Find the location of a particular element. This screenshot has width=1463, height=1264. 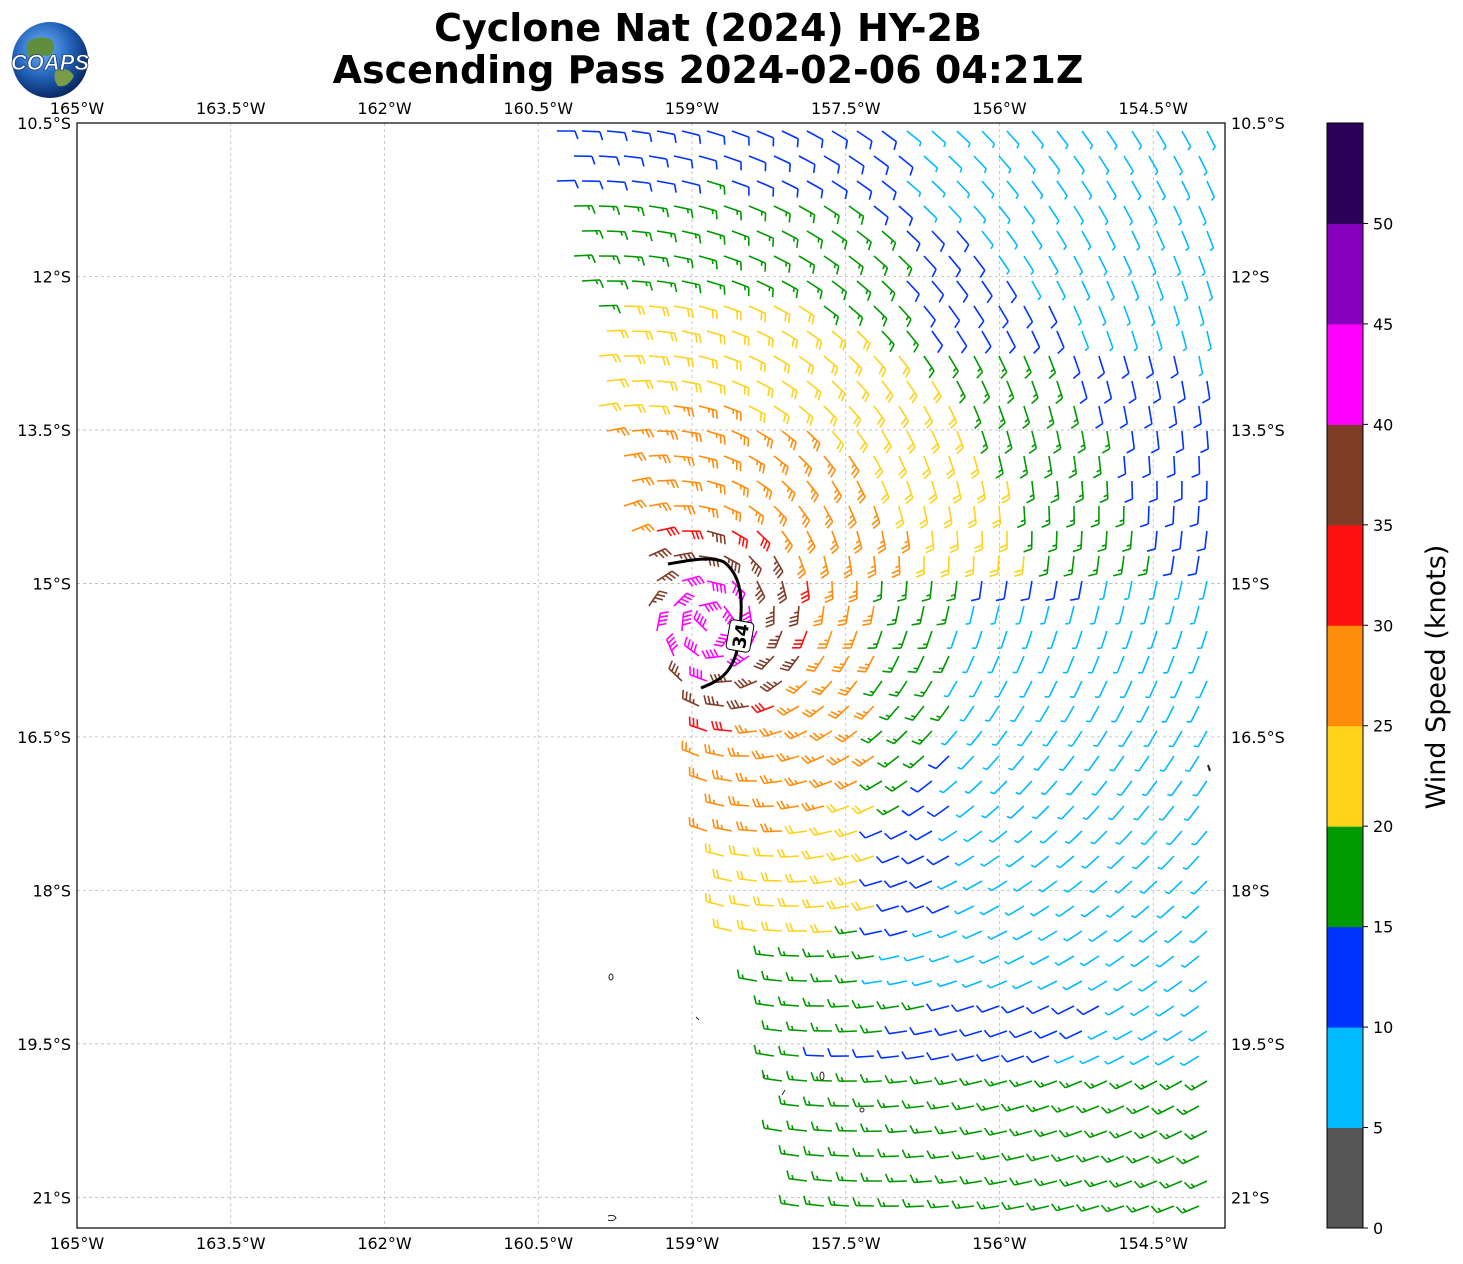

lat-tick-label-right: 12°S is located at coordinates (1250, 276).